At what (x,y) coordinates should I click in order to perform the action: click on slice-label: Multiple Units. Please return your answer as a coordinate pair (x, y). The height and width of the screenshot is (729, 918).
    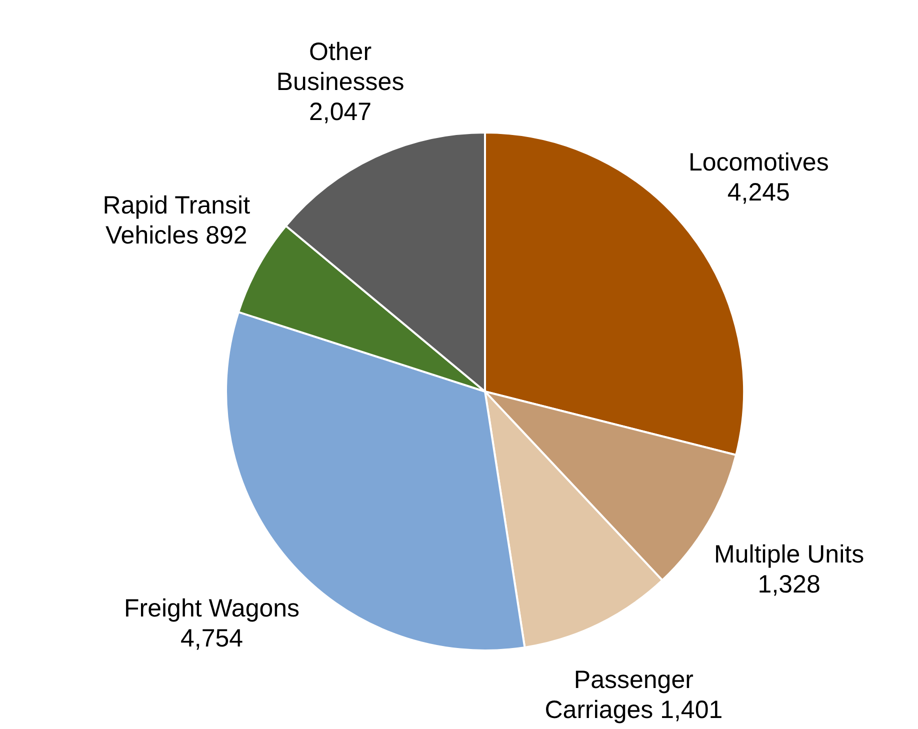
    Looking at the image, I should click on (789, 554).